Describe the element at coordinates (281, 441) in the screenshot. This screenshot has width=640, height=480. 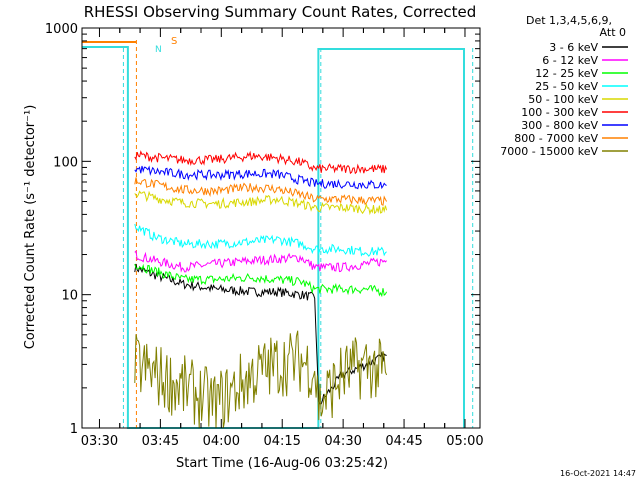
I see `x-tick-label: 04:15` at that location.